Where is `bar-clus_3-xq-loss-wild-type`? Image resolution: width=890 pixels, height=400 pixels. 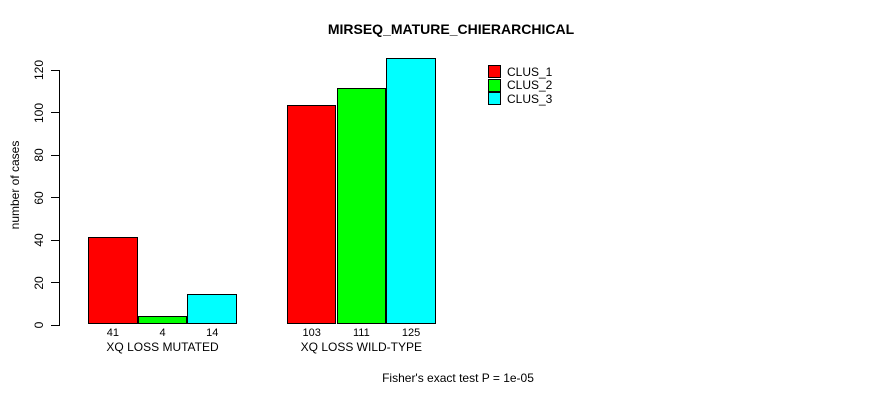
bar-clus_3-xq-loss-wild-type is located at coordinates (411, 191).